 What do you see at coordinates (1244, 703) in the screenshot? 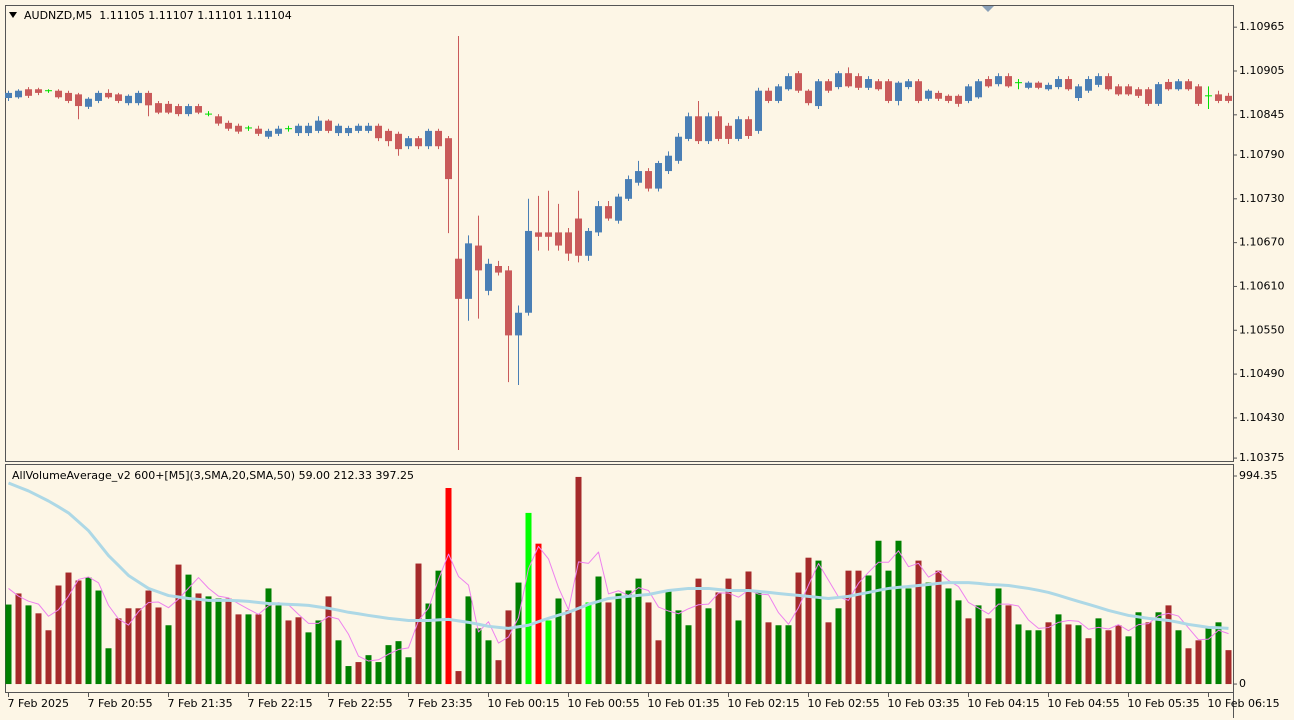
I see `x-tick-label: 10 Feb 06:15` at bounding box center [1244, 703].